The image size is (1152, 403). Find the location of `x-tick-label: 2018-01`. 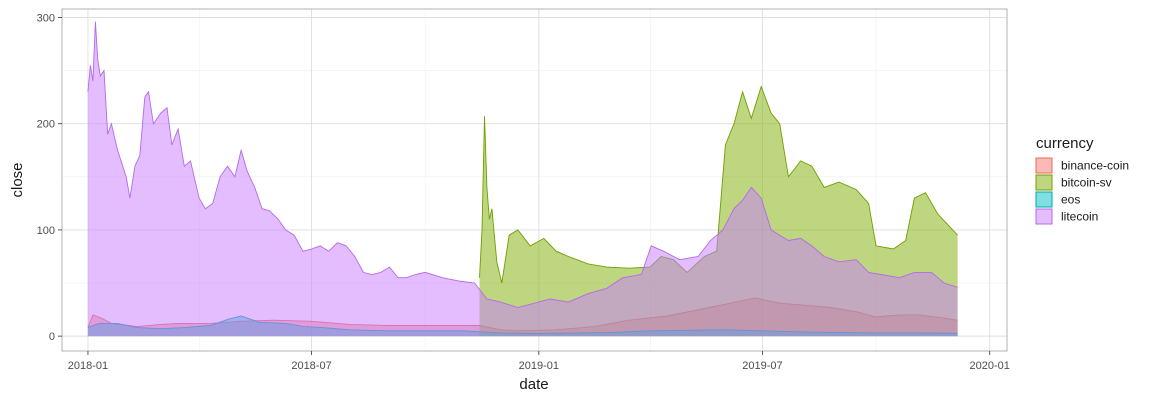

x-tick-label: 2018-01 is located at coordinates (88, 366).